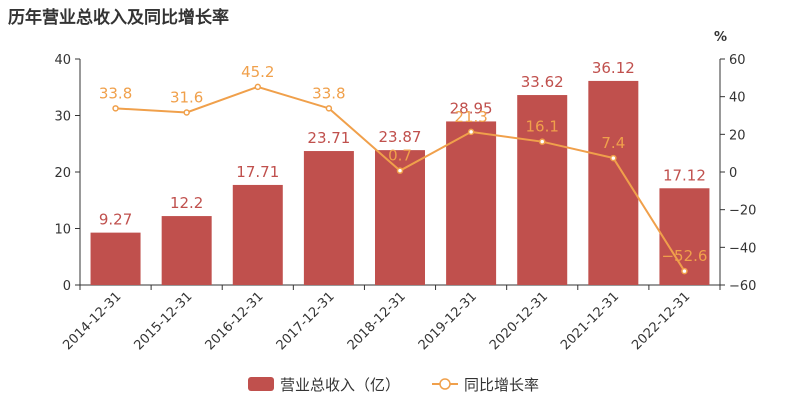 Image resolution: width=800 pixels, height=400 pixels. What do you see at coordinates (62, 230) in the screenshot?
I see `left-tick-label: 10` at bounding box center [62, 230].